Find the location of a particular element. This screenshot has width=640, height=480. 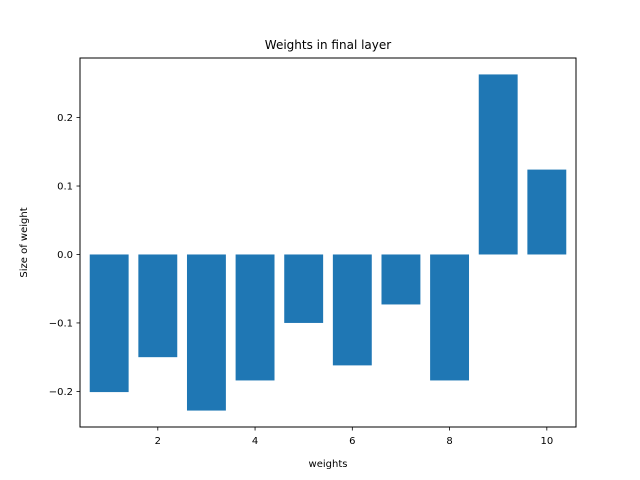

x-tick-label: 8 is located at coordinates (449, 441).